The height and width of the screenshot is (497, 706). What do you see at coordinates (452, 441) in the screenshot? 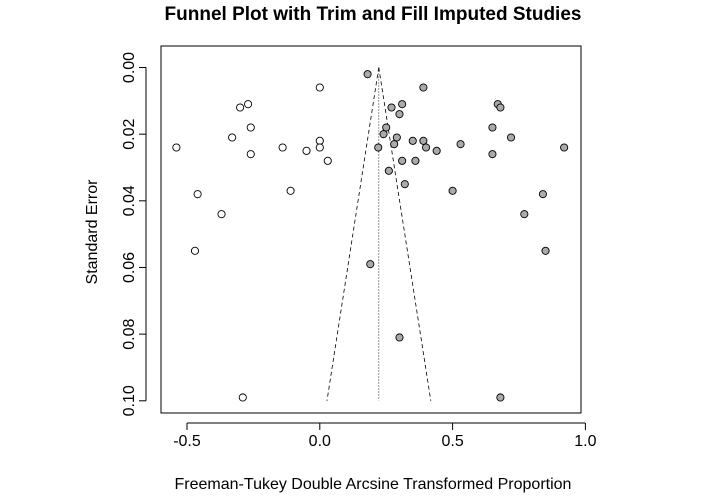
I see `x-tick-label: 0.5` at bounding box center [452, 441].